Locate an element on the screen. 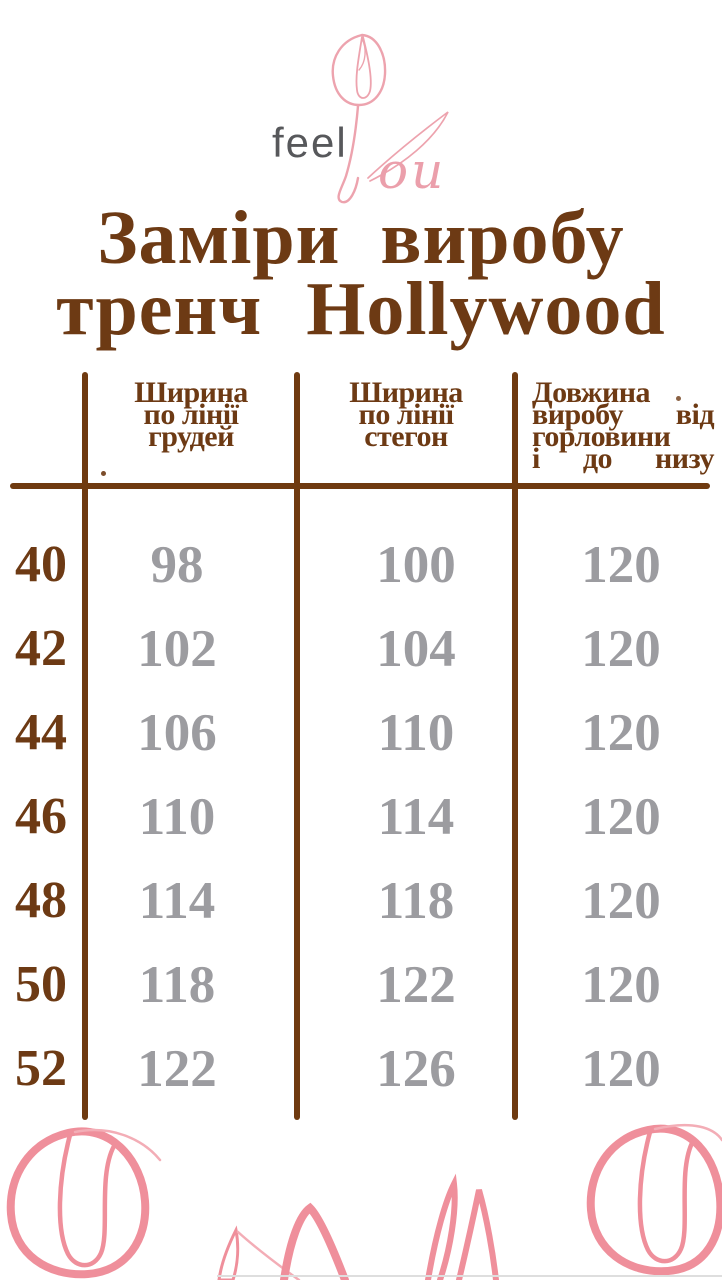 This screenshot has width=722, height=1280. size-cell: 52 is located at coordinates (41, 1068).